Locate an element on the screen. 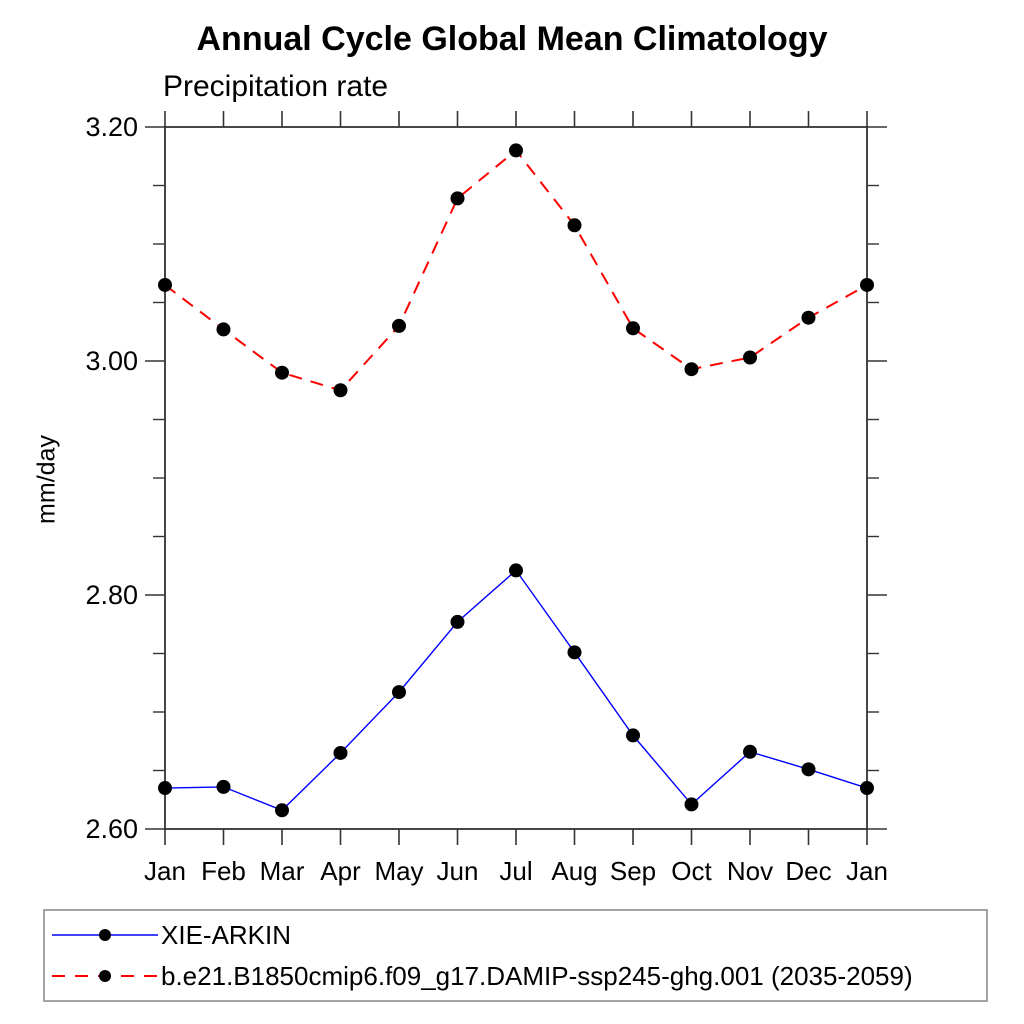 The height and width of the screenshot is (1024, 1024). chart-title: Annual Cycle Global Mean Climatology is located at coordinates (512, 39).